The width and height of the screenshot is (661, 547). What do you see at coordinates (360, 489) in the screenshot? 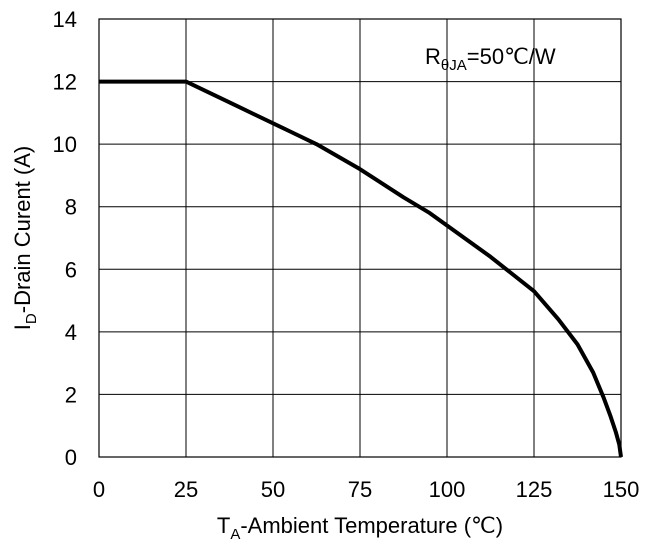
I see `x-tick-label: 75` at bounding box center [360, 489].